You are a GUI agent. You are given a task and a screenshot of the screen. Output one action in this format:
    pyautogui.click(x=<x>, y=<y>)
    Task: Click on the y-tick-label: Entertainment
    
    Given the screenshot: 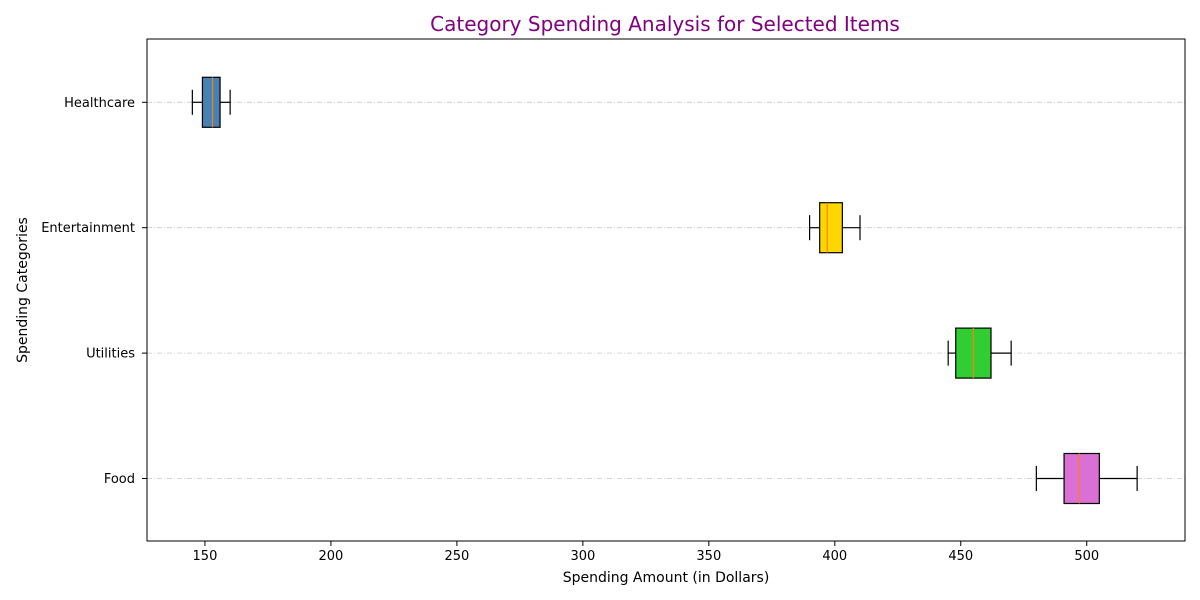 What is the action you would take?
    pyautogui.click(x=88, y=228)
    